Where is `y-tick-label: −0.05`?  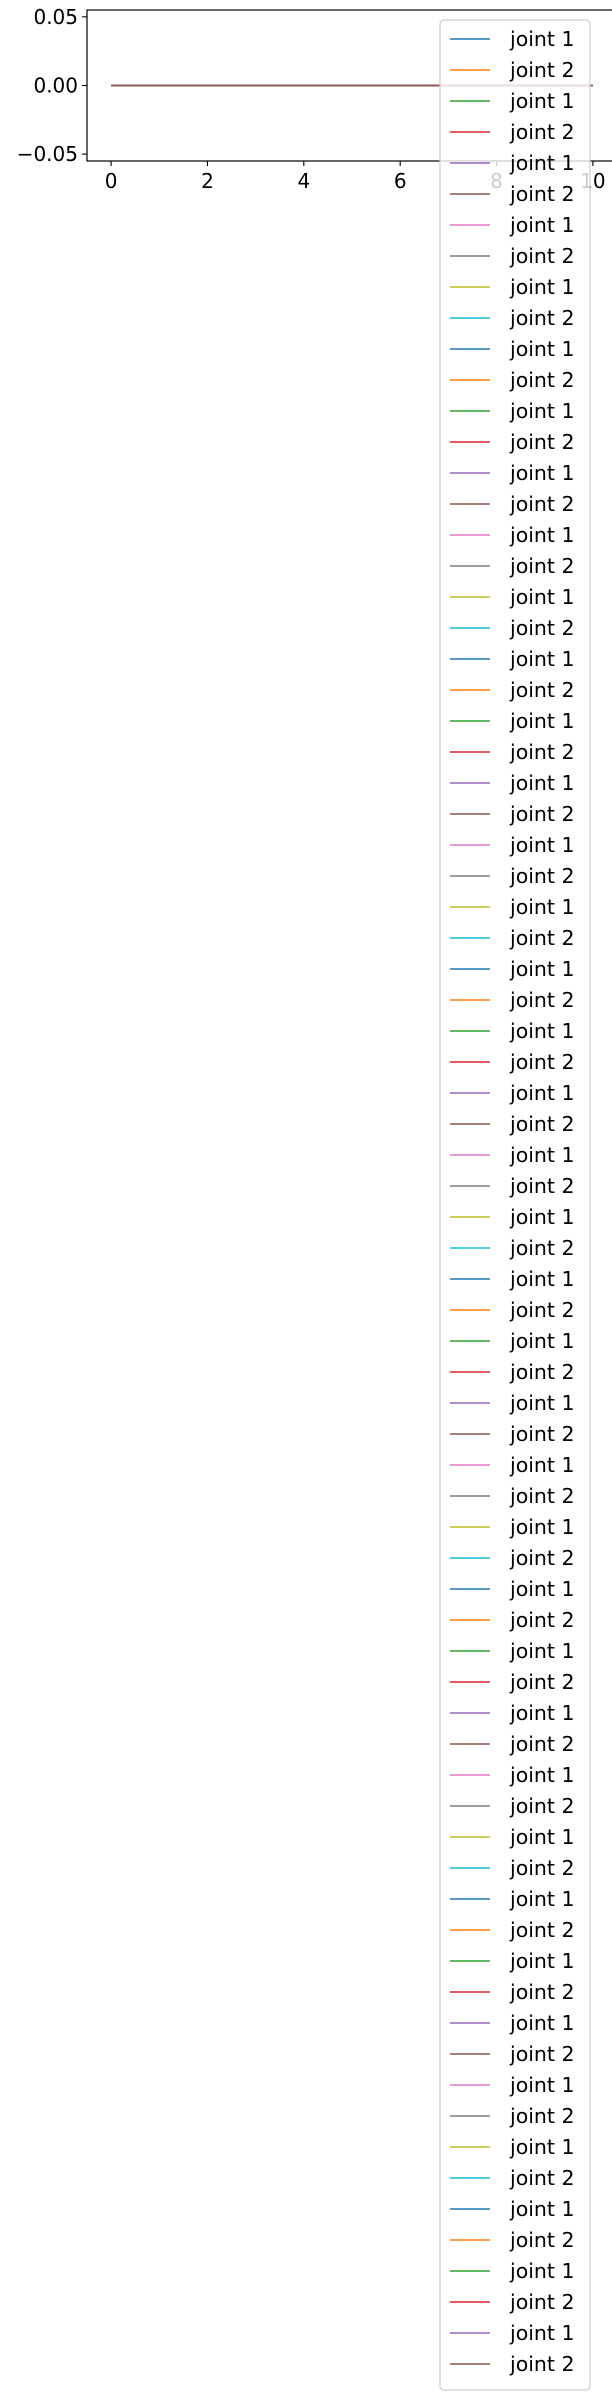 y-tick-label: −0.05 is located at coordinates (47, 154).